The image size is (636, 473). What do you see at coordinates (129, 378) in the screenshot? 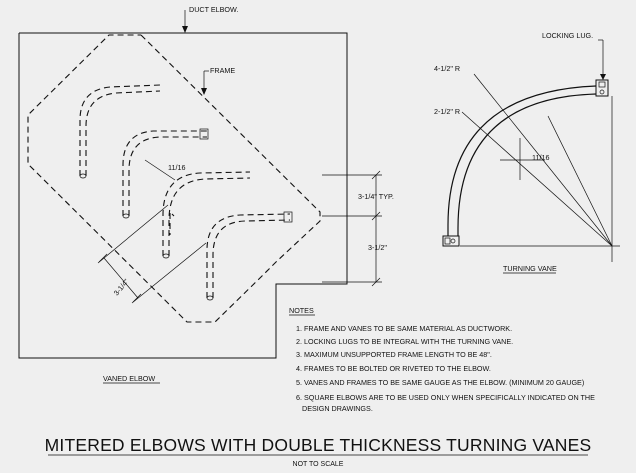
I see `vaned-elbow-caption: VANED ELBOW` at bounding box center [129, 378].